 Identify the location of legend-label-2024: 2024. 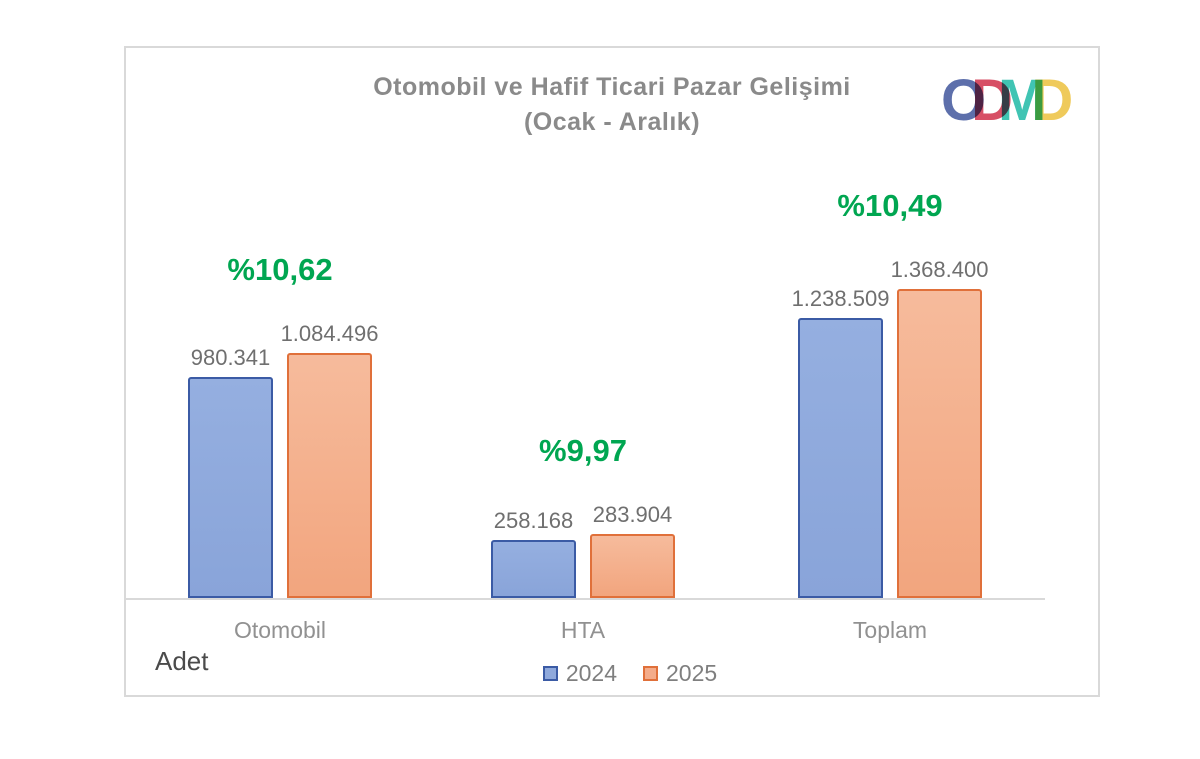
(591, 673).